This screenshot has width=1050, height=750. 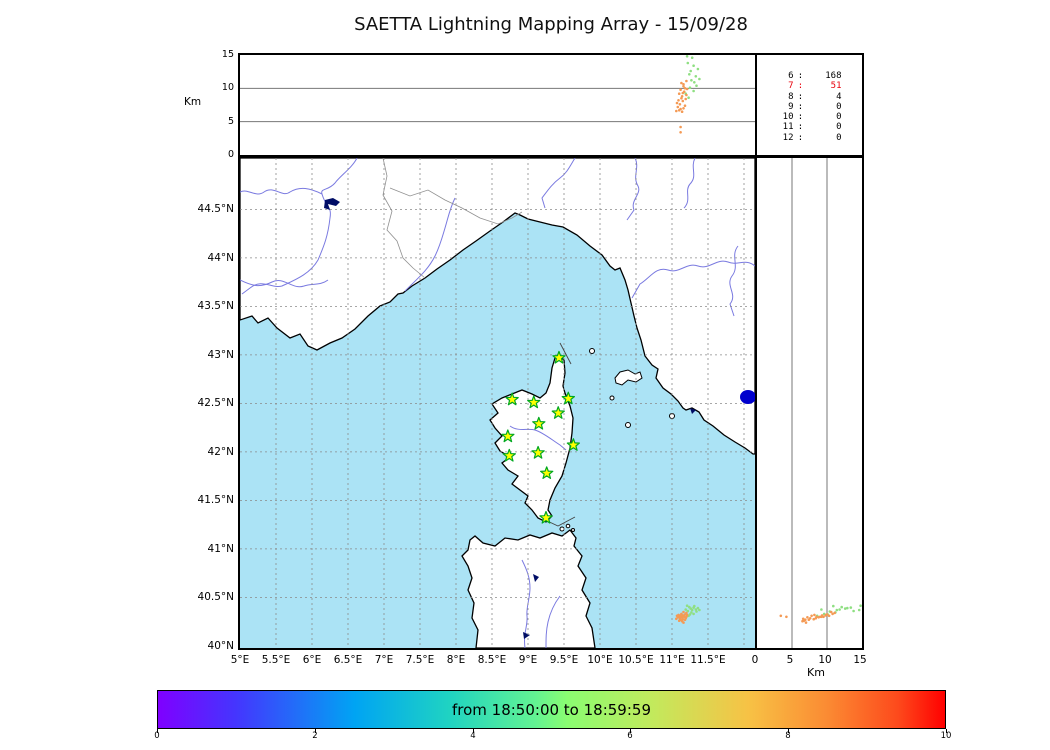 I want to click on altitude-count-row: 7: 51, so click(x=809, y=86).